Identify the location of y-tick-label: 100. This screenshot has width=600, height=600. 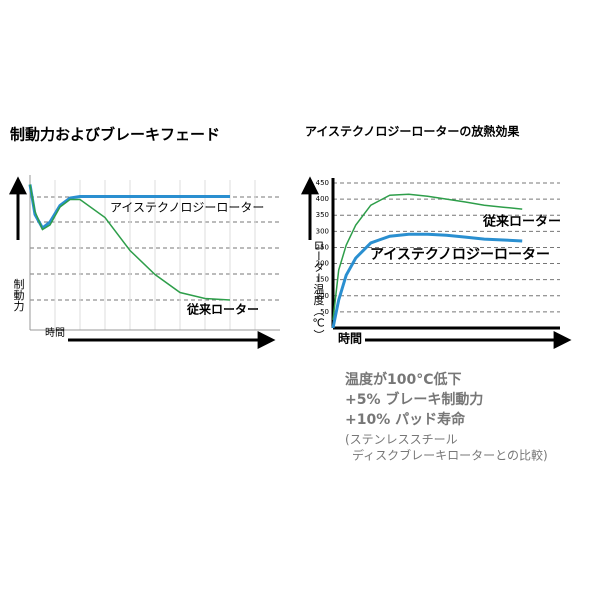
(322, 296).